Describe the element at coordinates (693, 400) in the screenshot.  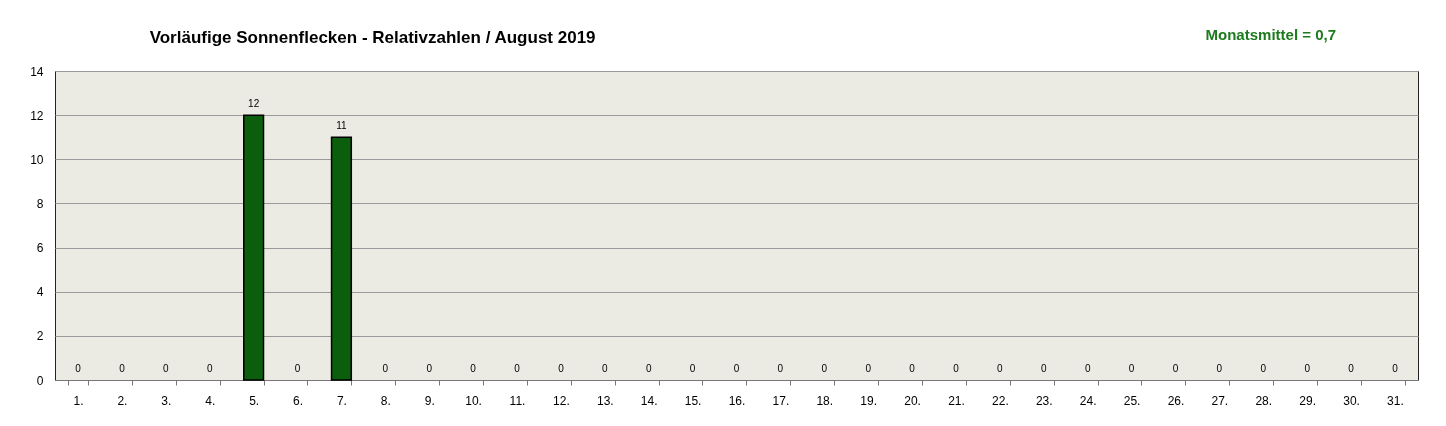
I see `x-tick-label: 15.` at that location.